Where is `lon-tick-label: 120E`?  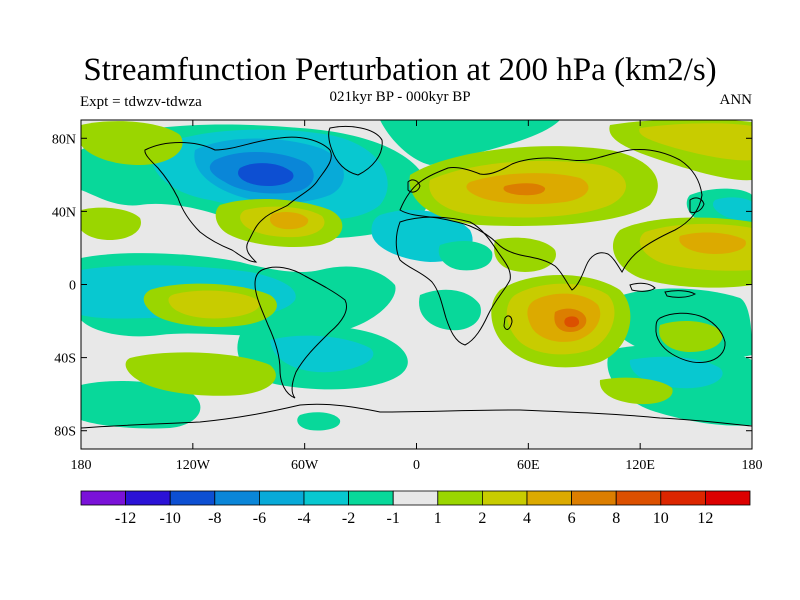
lon-tick-label: 120E is located at coordinates (640, 465).